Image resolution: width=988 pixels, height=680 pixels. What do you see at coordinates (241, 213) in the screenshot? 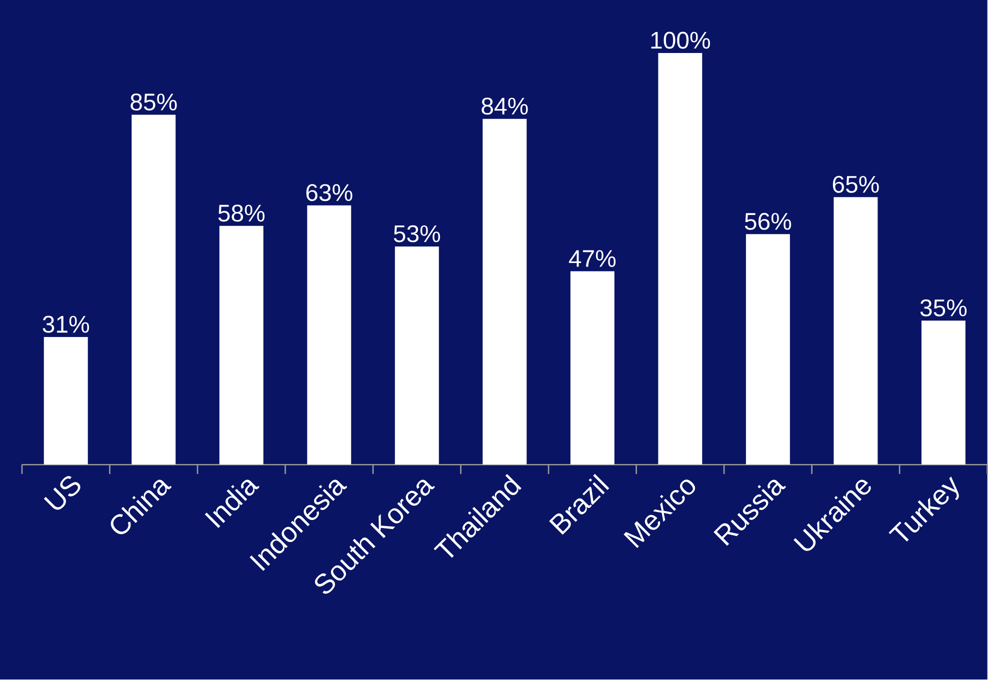
I see `data-label: 58%` at bounding box center [241, 213].